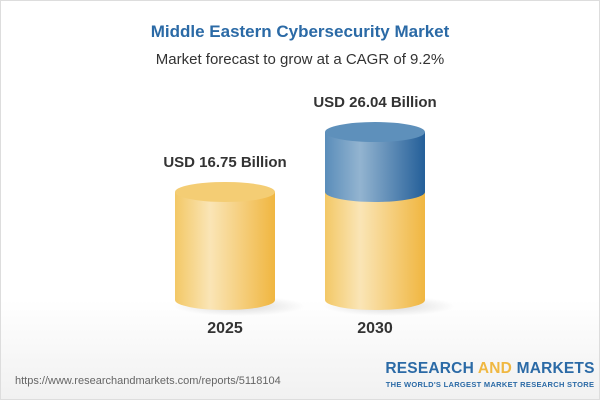 The height and width of the screenshot is (400, 600). I want to click on cylinder-growth-segment-2030, so click(375, 167).